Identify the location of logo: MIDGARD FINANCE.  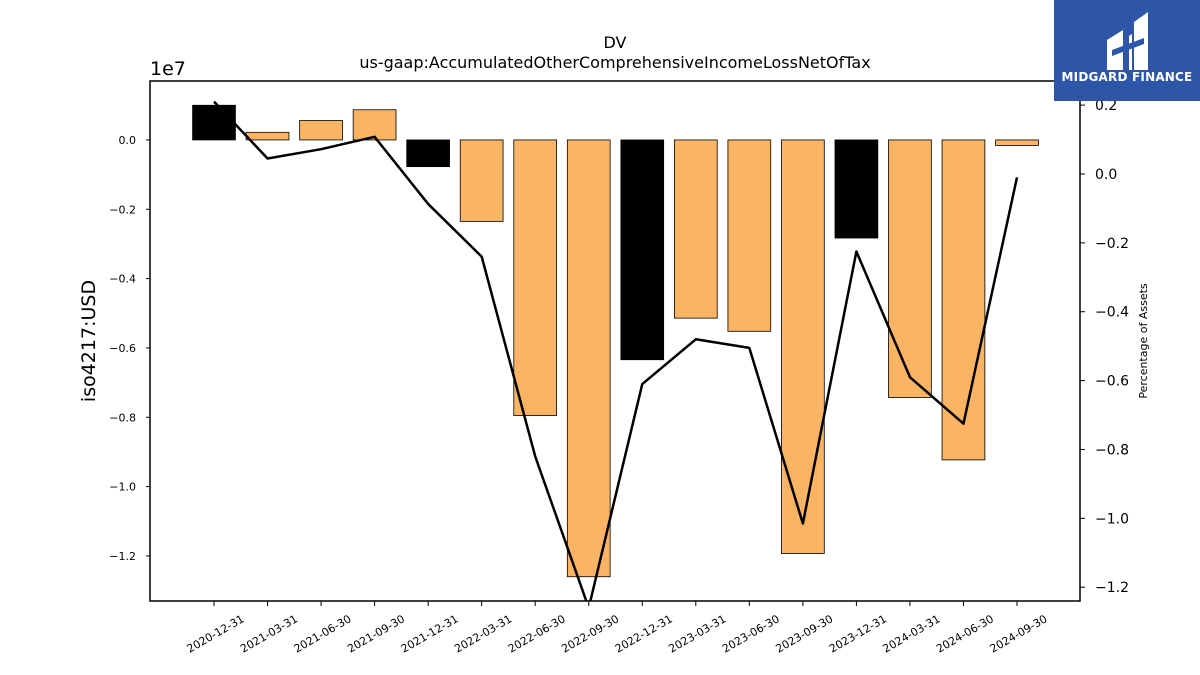
(1127, 50).